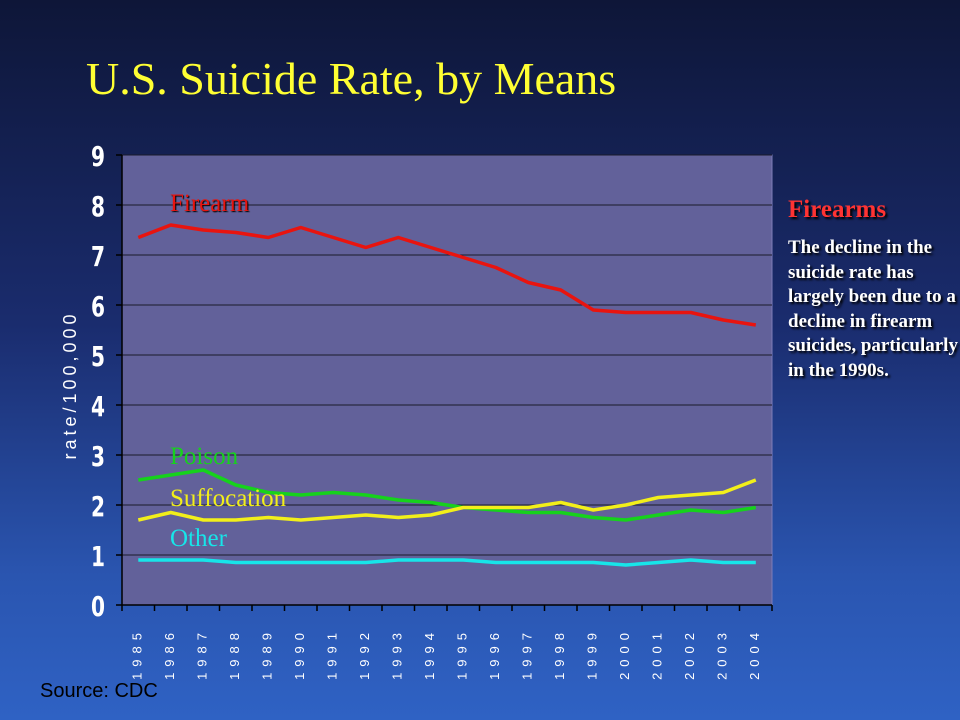 This screenshot has height=720, width=960. Describe the element at coordinates (447, 275) in the screenshot. I see `series-line-firearm` at that location.